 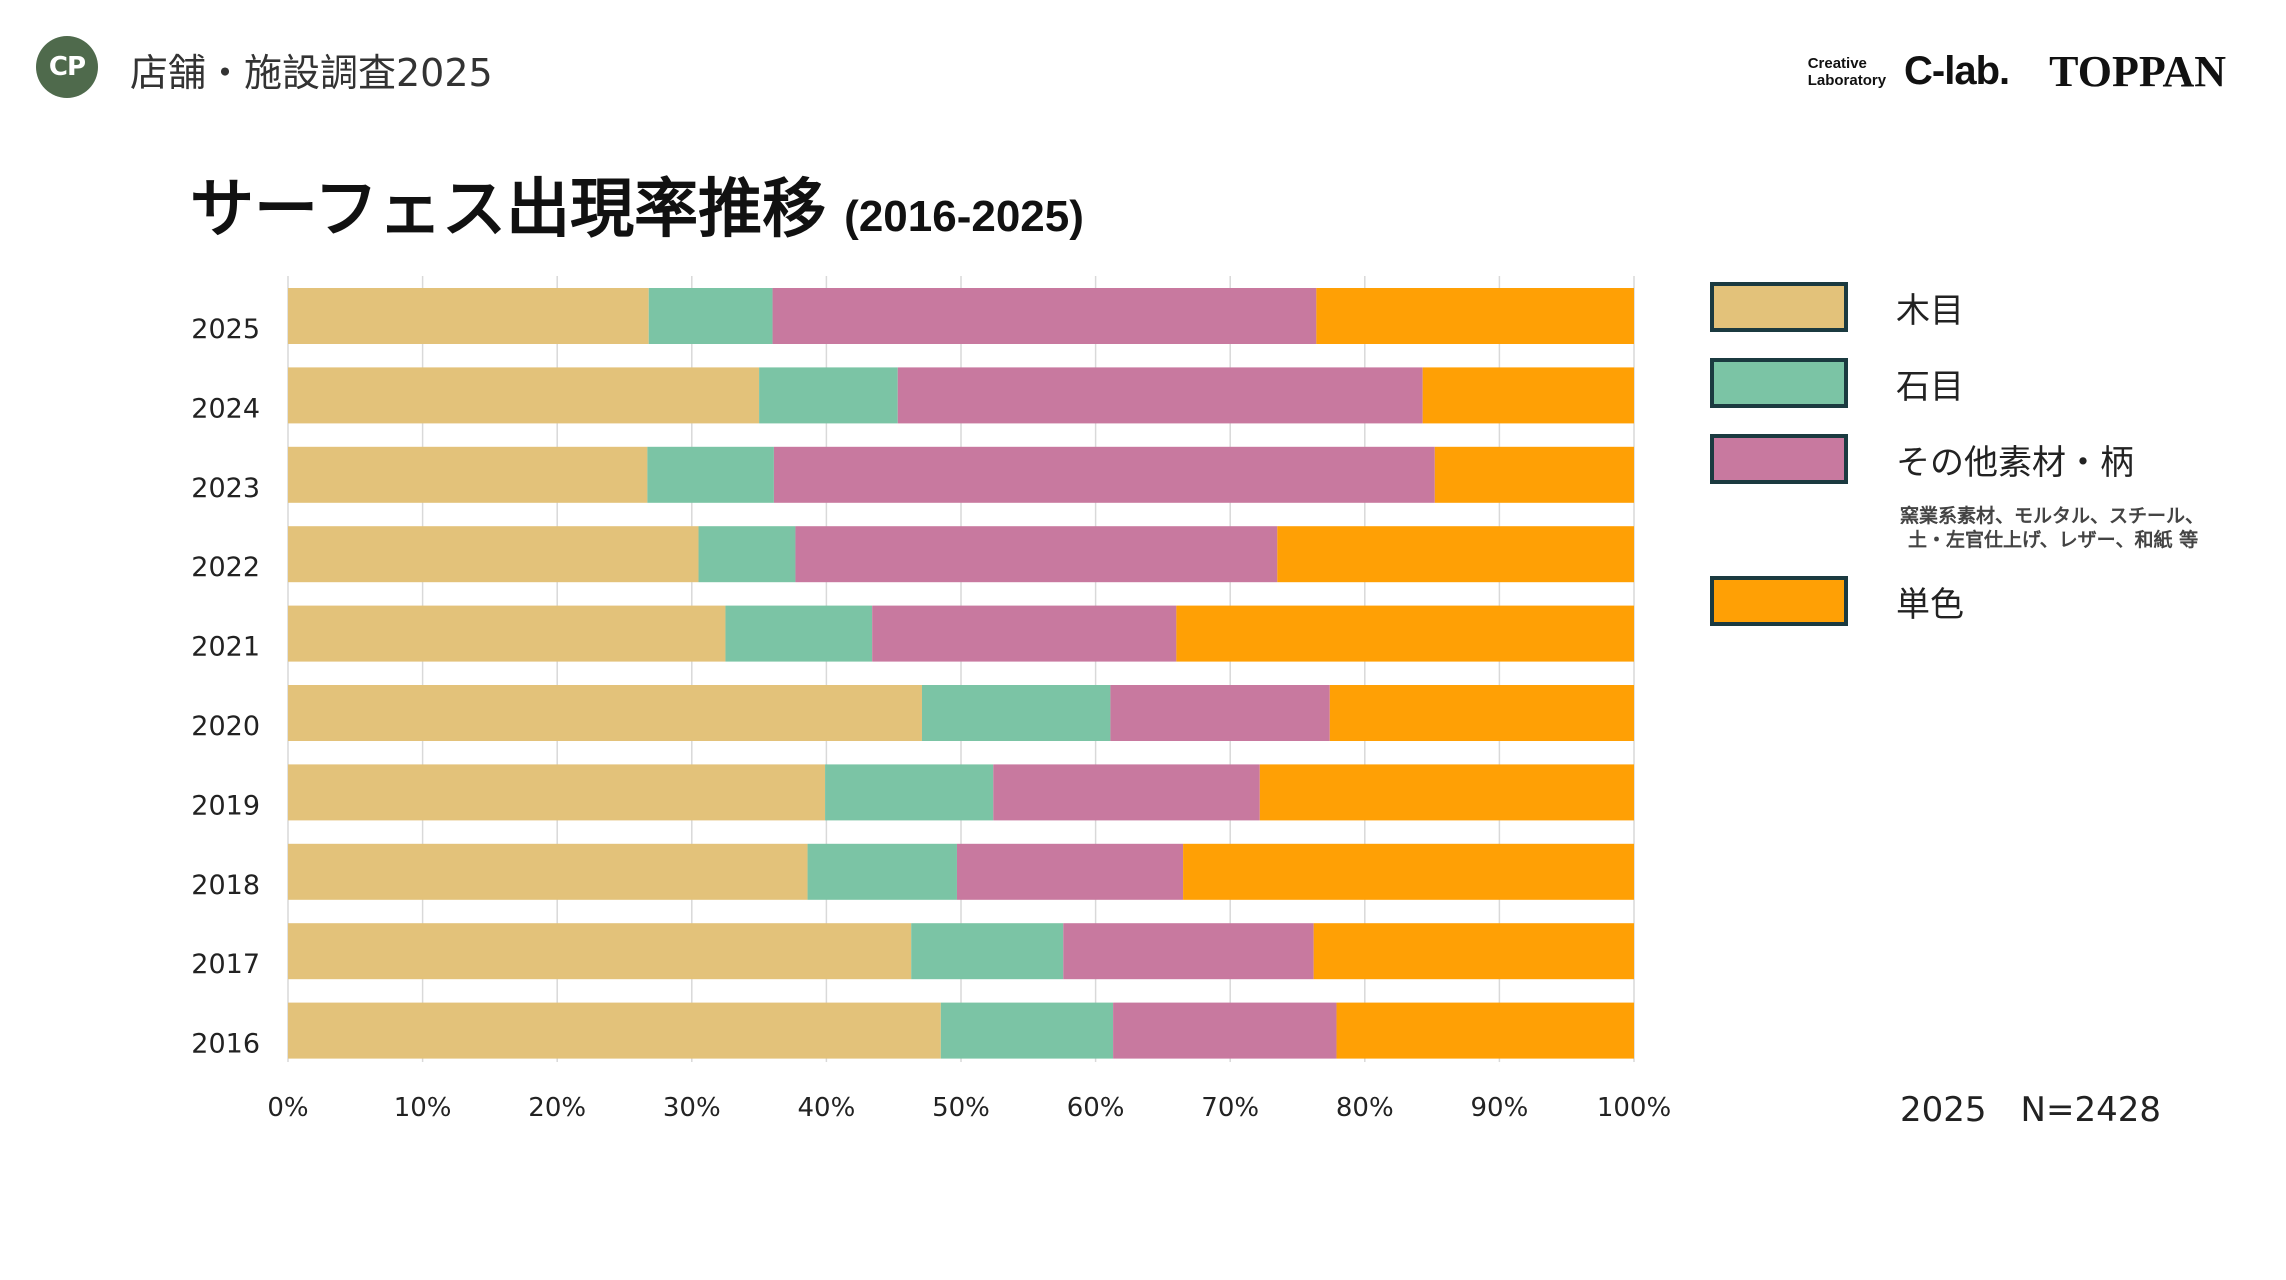 I want to click on chart-title-main: サーフェス出現率推移, so click(x=508, y=210).